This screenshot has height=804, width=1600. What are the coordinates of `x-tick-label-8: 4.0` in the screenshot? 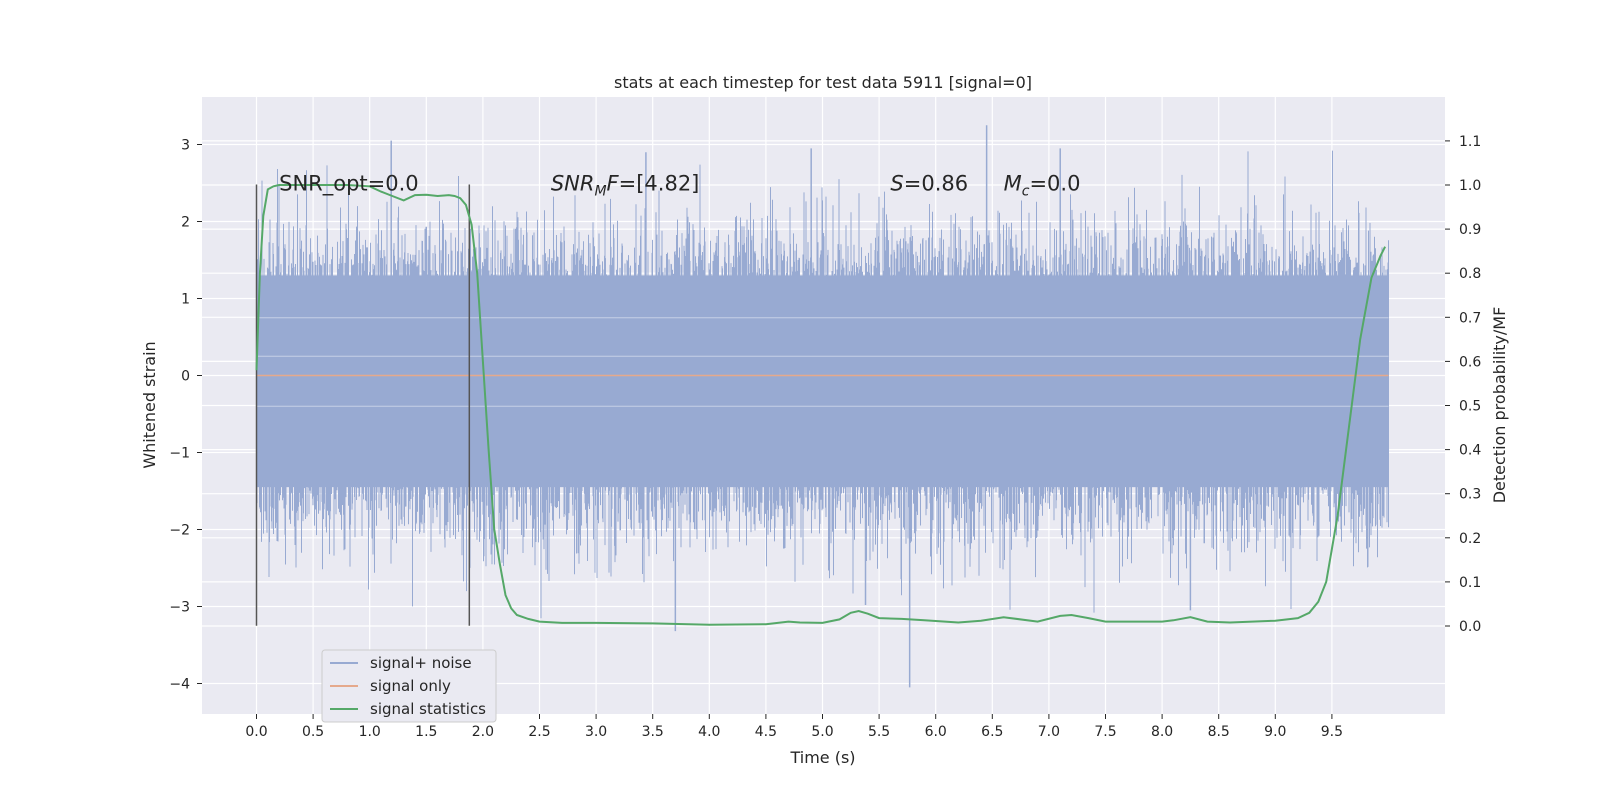 It's located at (709, 732).